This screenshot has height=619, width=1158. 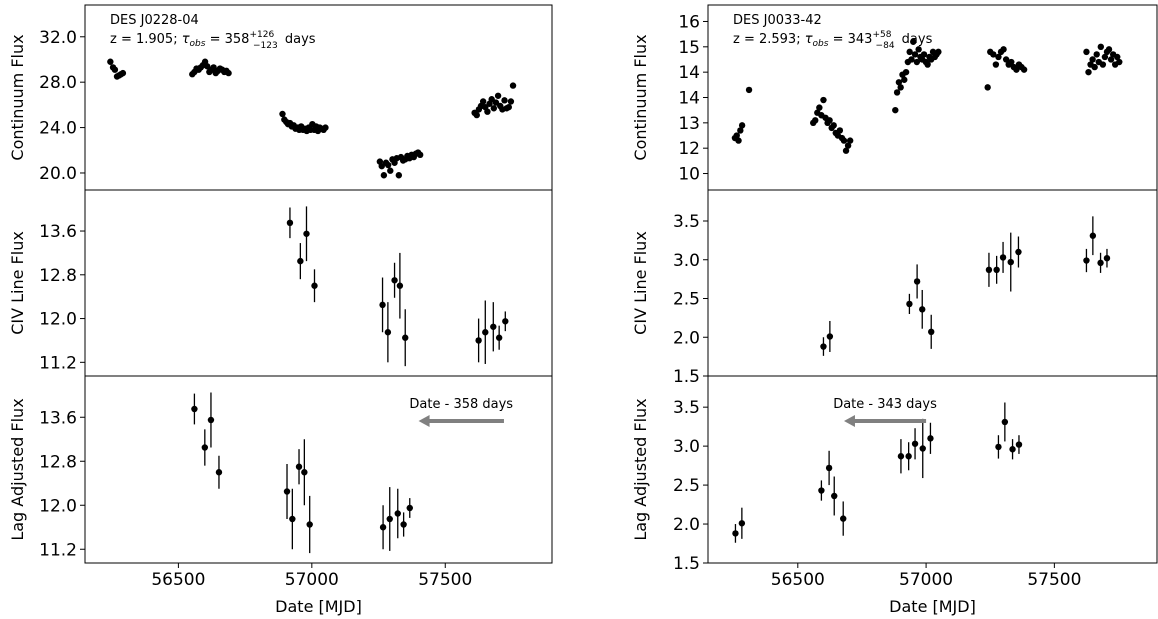 I want to click on x-axis-title: Date [MJD], so click(x=932, y=606).